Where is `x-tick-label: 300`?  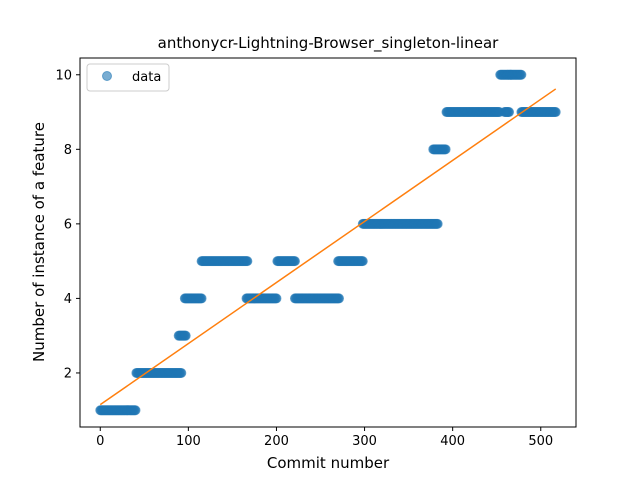 x-tick-label: 300 is located at coordinates (364, 441).